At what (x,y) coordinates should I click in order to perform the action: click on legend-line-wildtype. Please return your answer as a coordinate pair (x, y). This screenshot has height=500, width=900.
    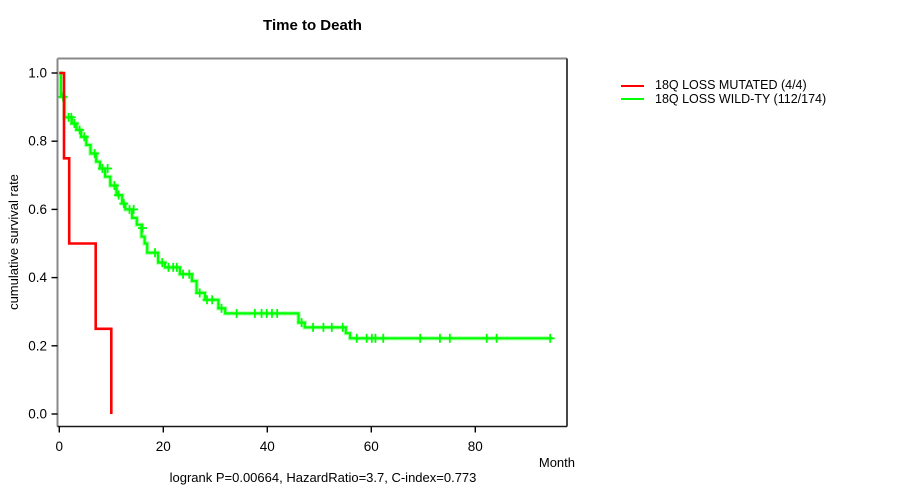
    Looking at the image, I should click on (632, 99).